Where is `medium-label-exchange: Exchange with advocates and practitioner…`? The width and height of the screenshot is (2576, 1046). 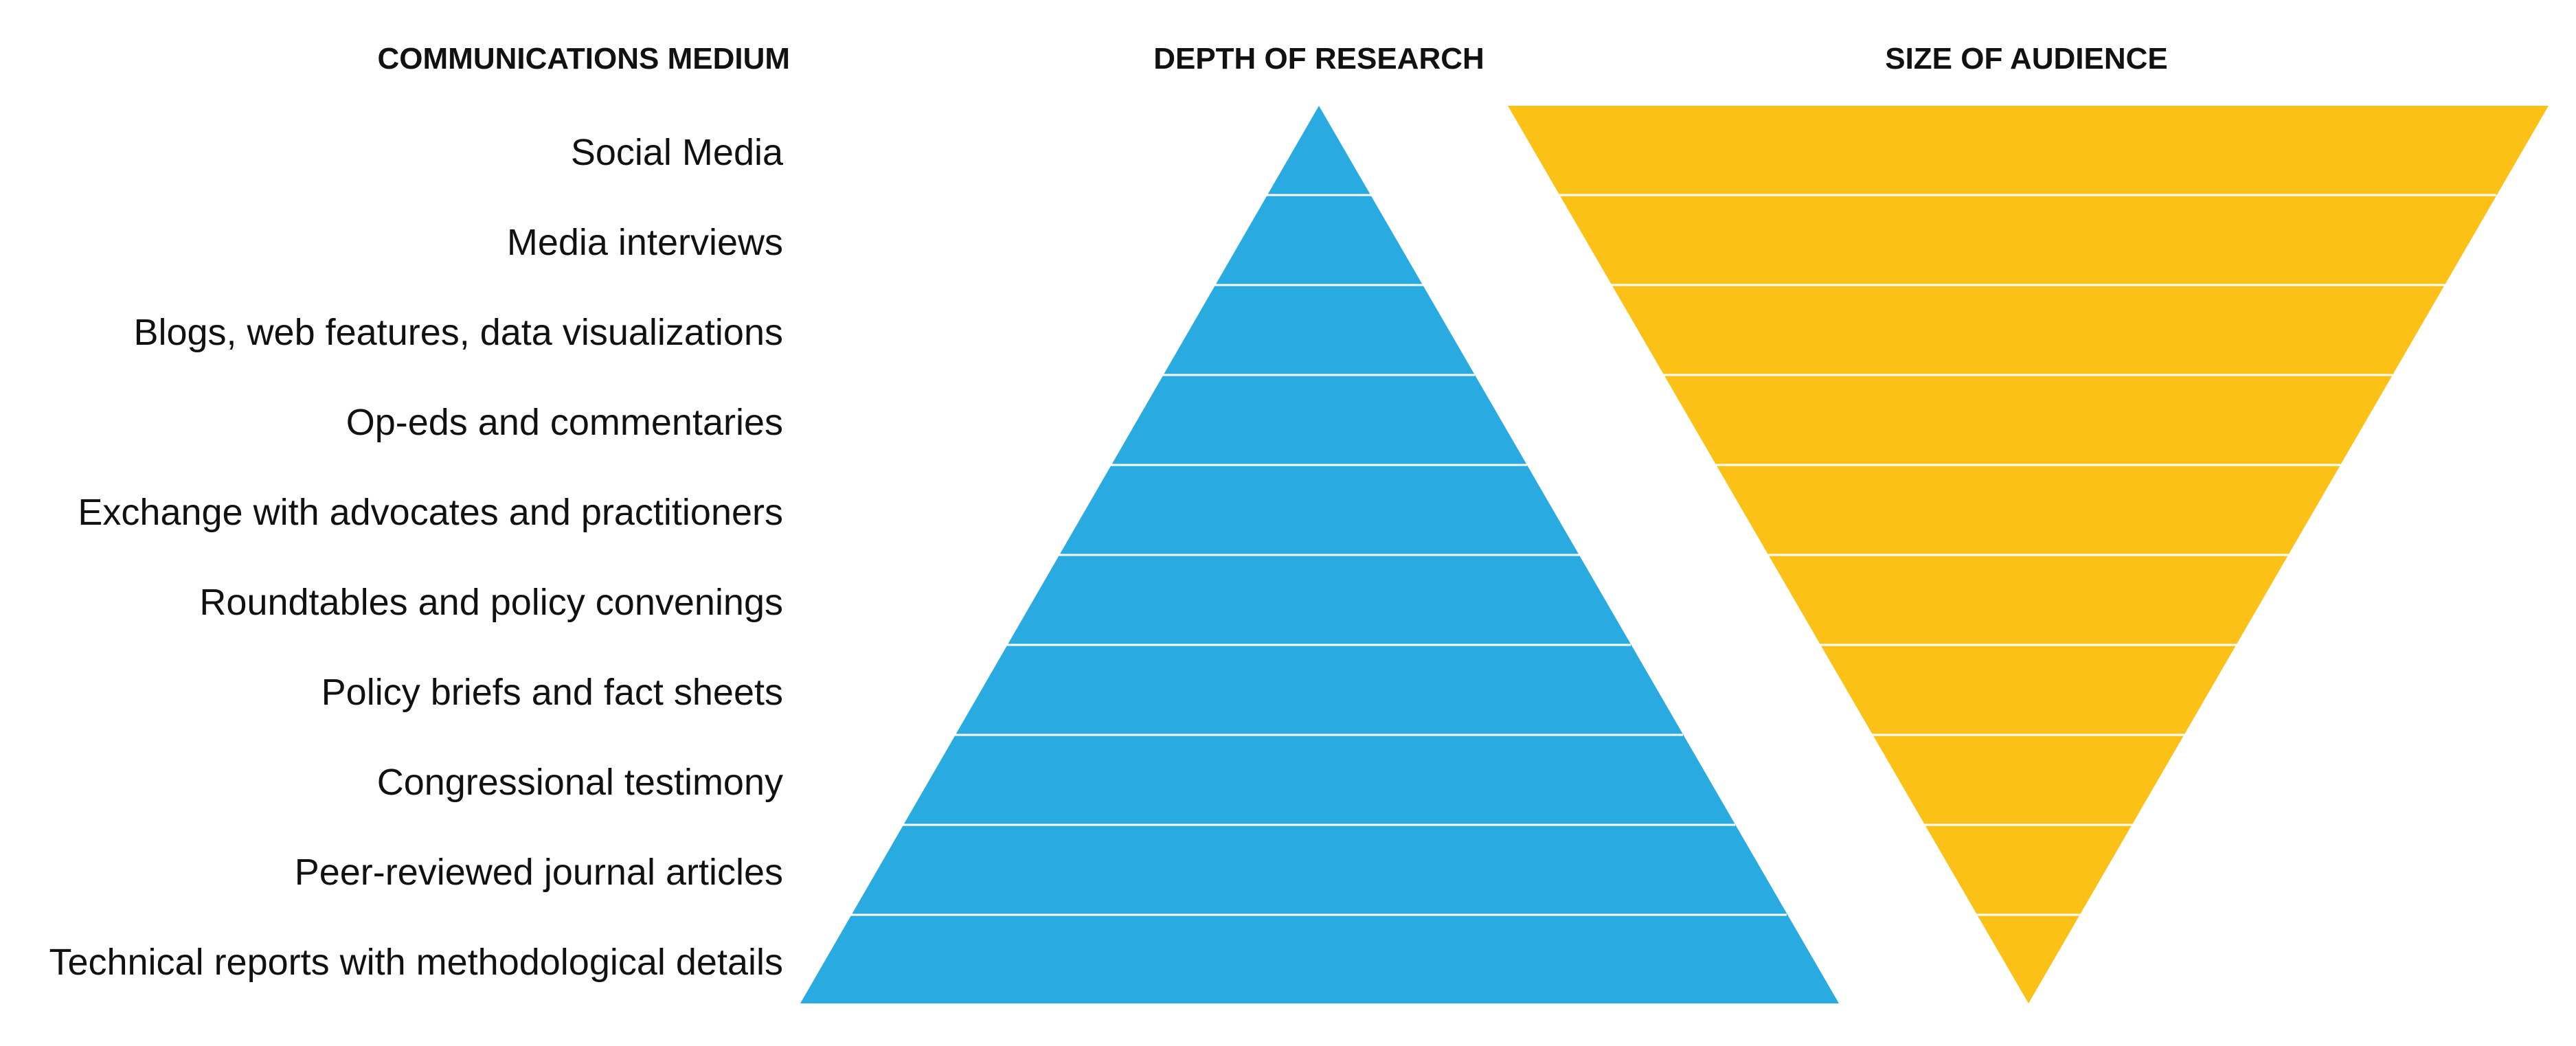 medium-label-exchange: Exchange with advocates and practitioner… is located at coordinates (430, 512).